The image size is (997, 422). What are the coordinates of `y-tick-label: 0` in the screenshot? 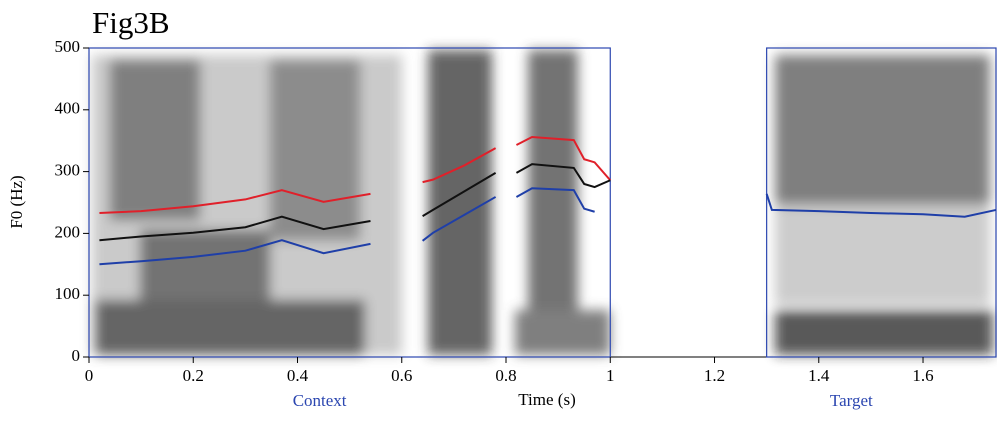 It's located at (76, 355).